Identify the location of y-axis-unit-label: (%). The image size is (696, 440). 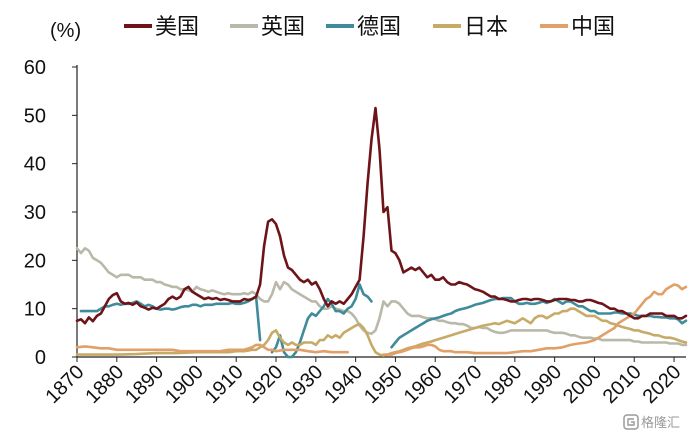
(65, 31).